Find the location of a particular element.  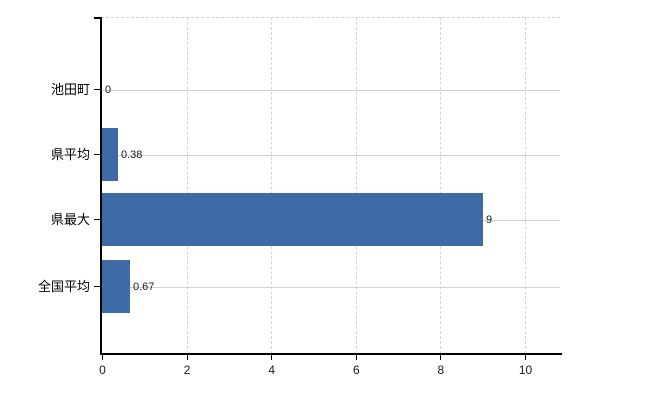

x-axis-line is located at coordinates (331, 354).